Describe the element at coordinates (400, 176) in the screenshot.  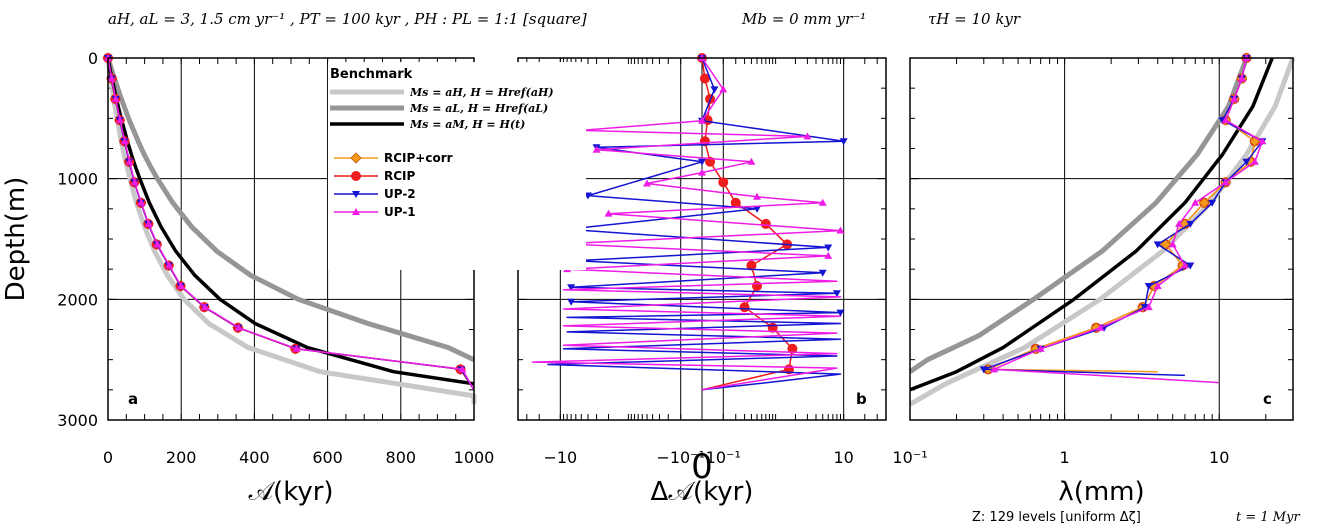
I see `legend-label: RCIP` at that location.